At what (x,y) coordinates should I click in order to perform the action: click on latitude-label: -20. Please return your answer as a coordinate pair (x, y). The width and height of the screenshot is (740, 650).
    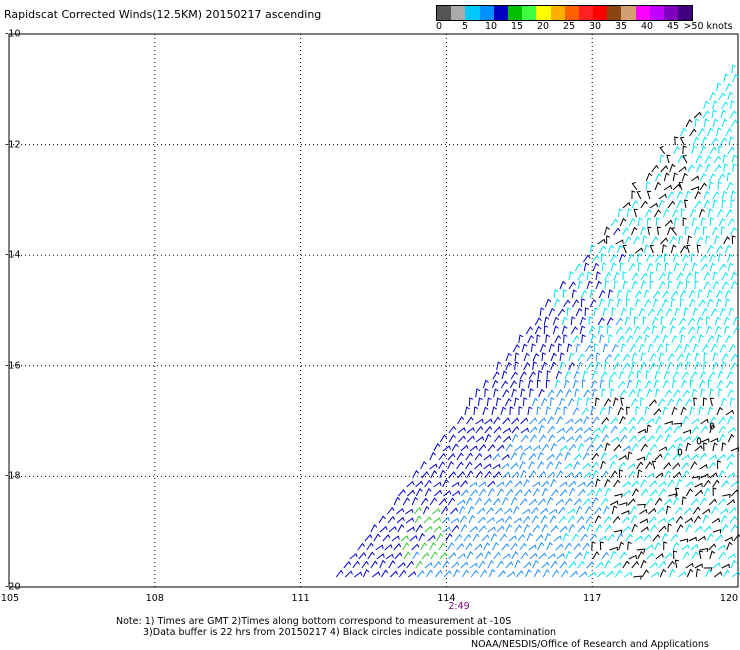
    Looking at the image, I should click on (13, 587).